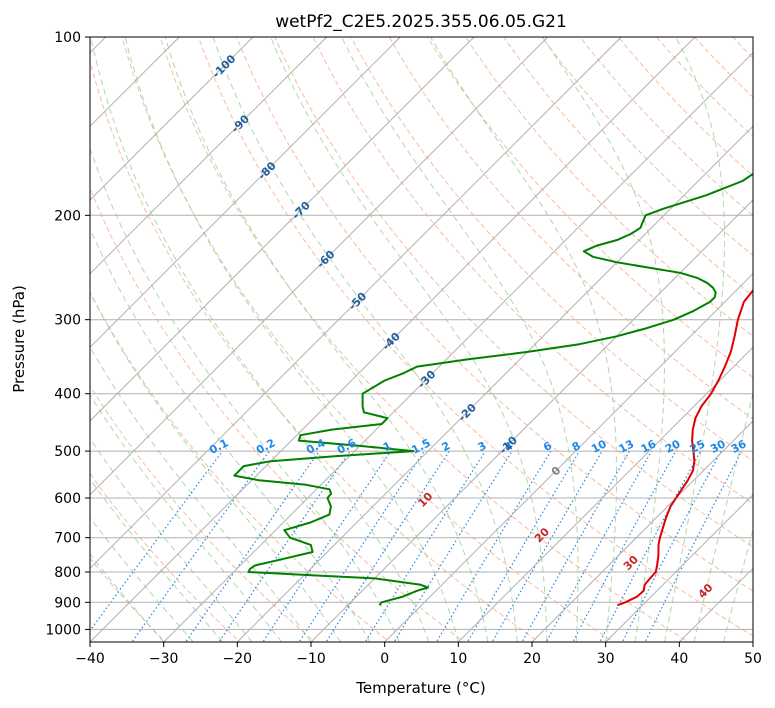  I want to click on mixing-ratio-label: 0.4, so click(316, 446).